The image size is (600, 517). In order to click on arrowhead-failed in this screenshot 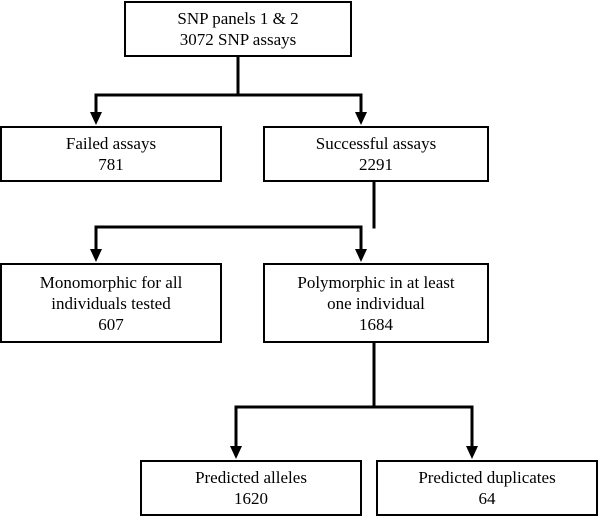, I will do `click(96, 118)`.